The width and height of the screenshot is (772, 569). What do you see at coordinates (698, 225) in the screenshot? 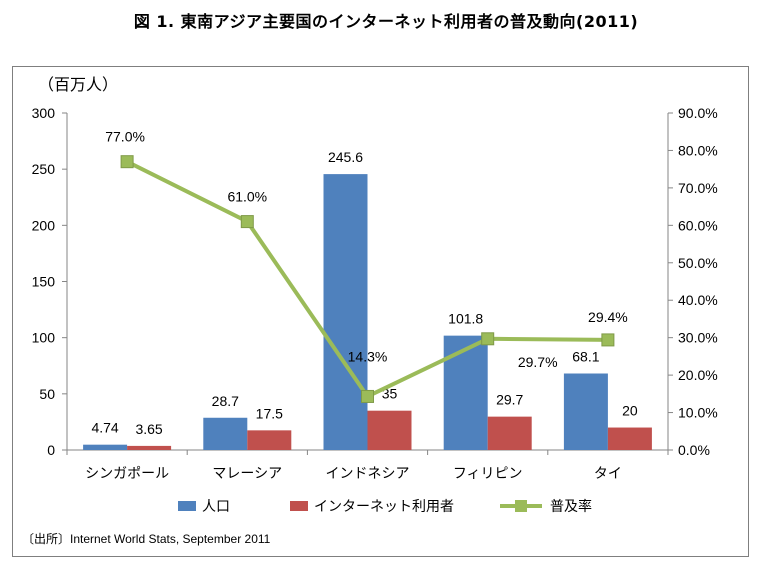
I see `right-tick-label: 60.0%` at bounding box center [698, 225].